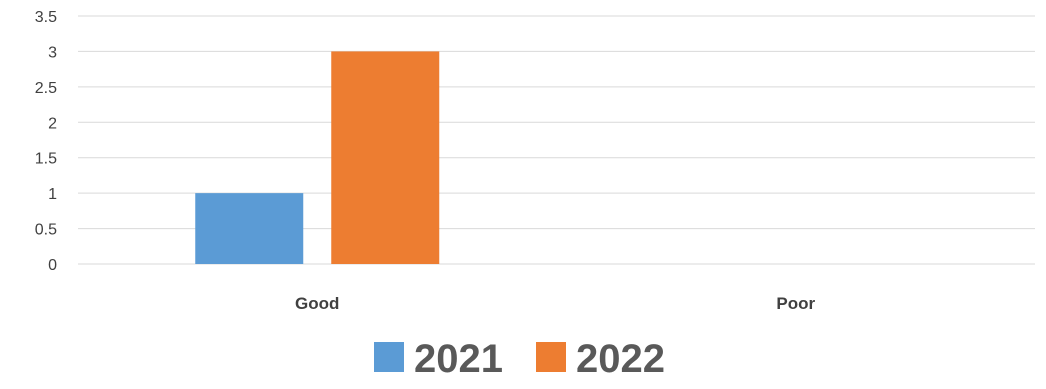 Image resolution: width=1046 pixels, height=389 pixels. I want to click on legend-swatch-2022, so click(551, 357).